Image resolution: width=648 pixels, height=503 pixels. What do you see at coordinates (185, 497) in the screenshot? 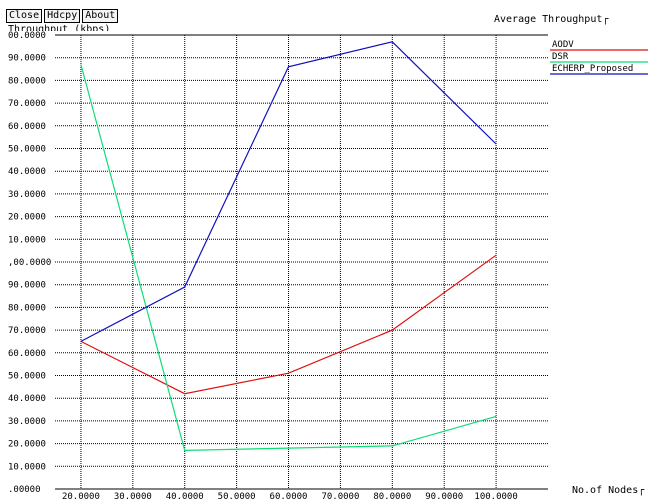
I see `x-tick-label: 40.0000` at bounding box center [185, 497].